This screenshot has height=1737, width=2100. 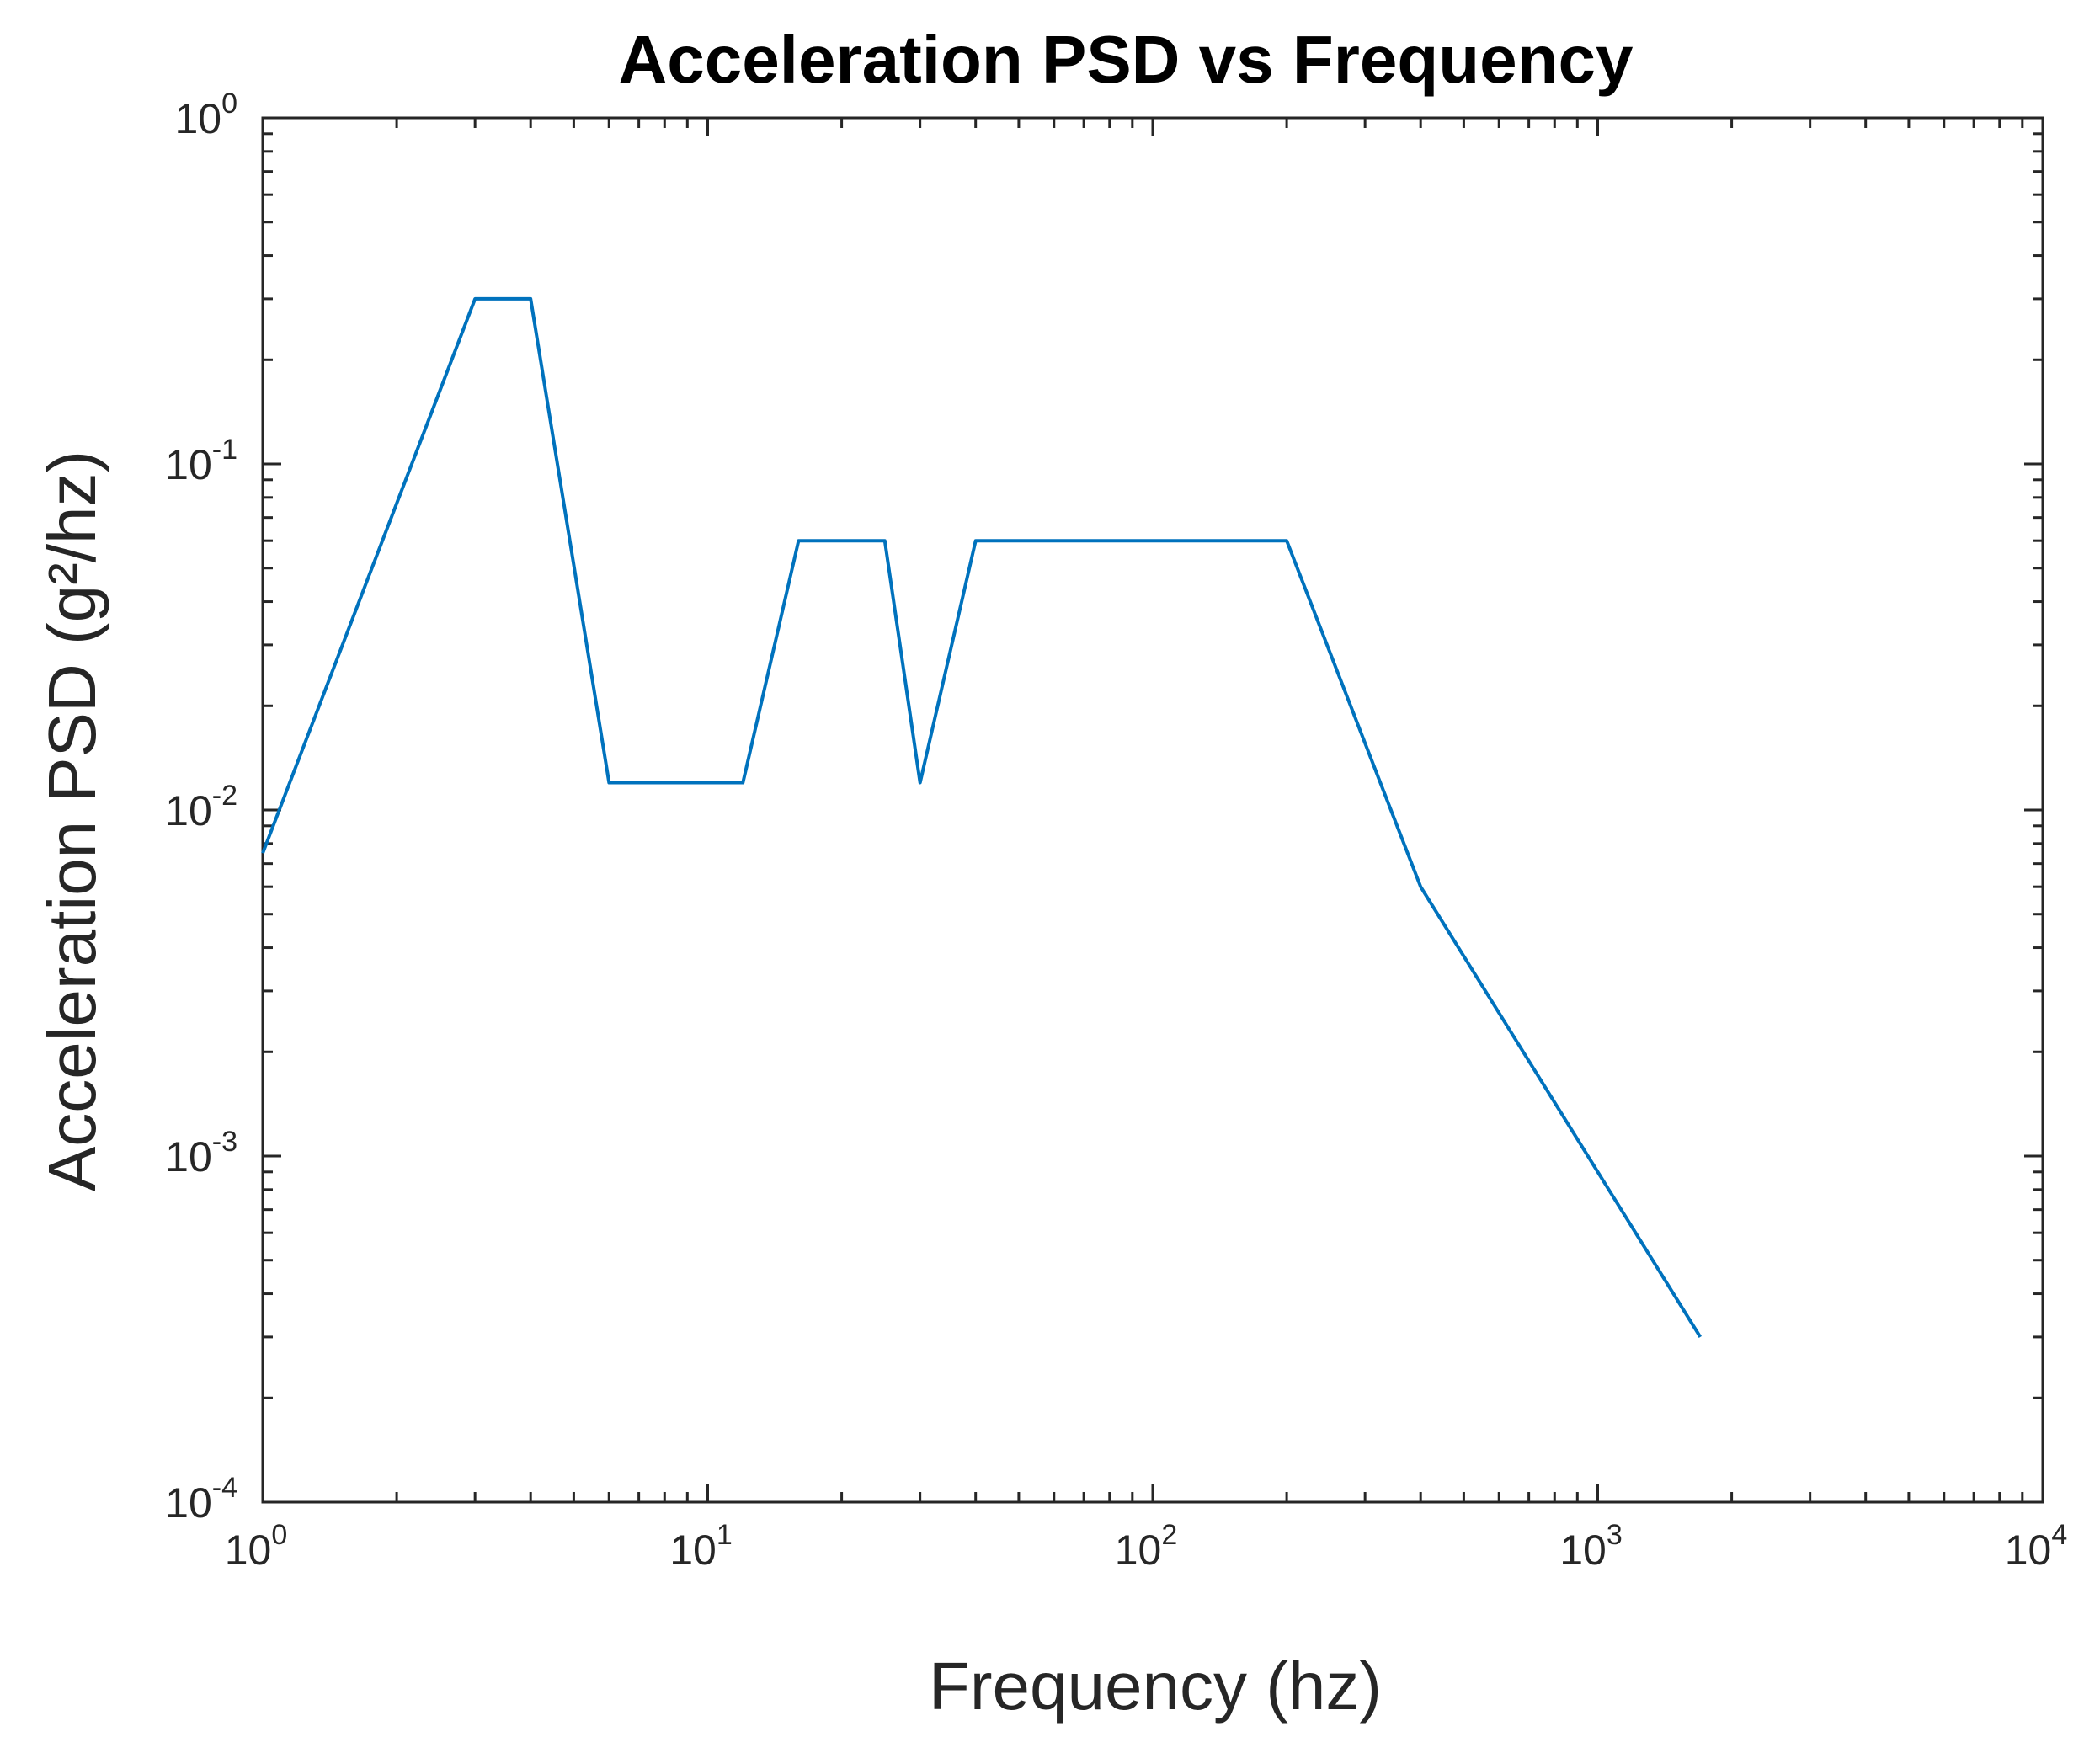 I want to click on x-tick-label: 10⁰, so click(x=256, y=1546).